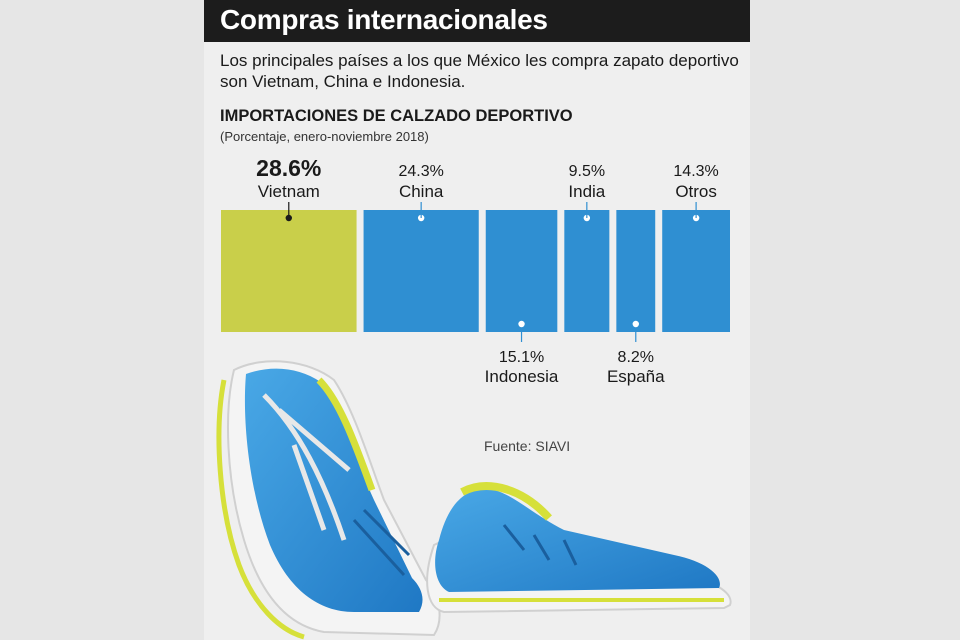 The height and width of the screenshot is (640, 960). Describe the element at coordinates (636, 357) in the screenshot. I see `value-label: 8.2%` at that location.